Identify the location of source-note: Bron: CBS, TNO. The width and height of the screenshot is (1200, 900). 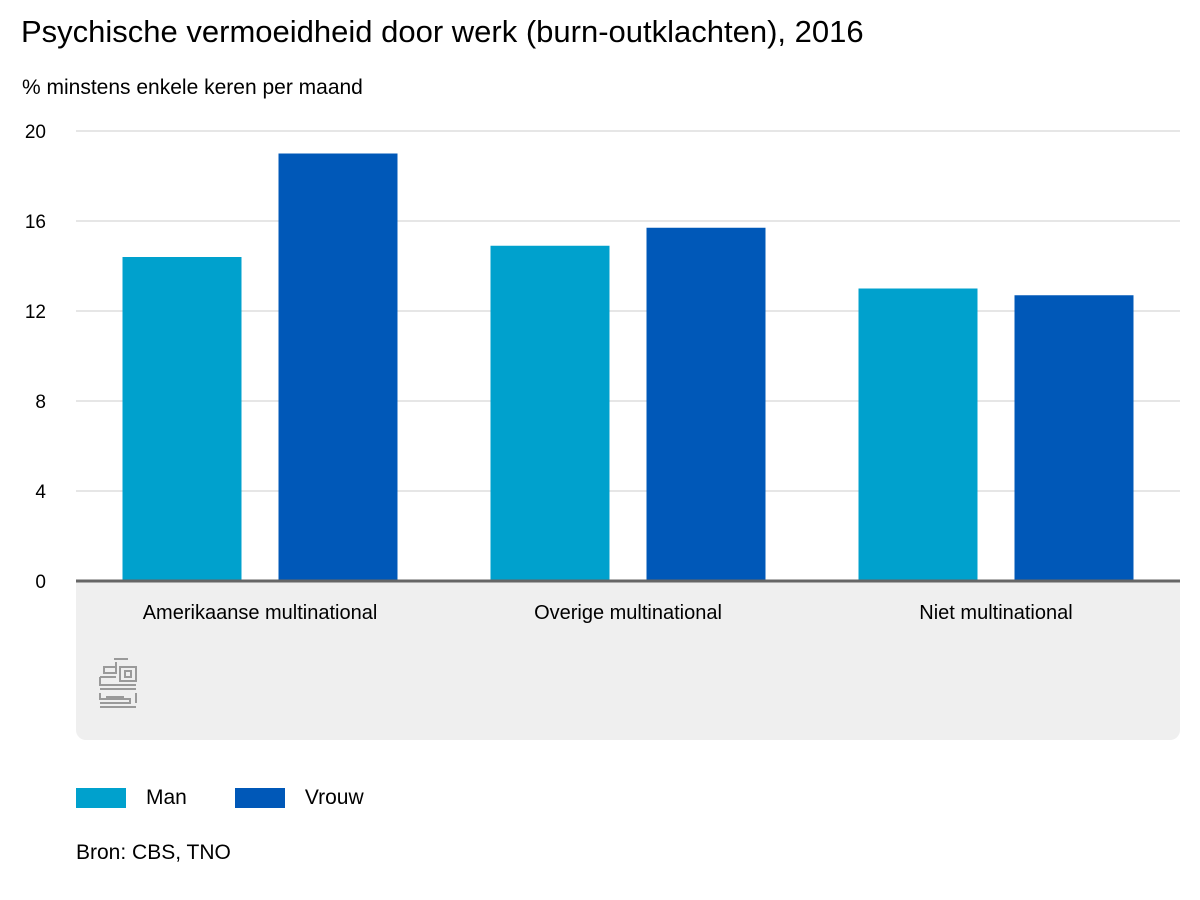
(153, 852).